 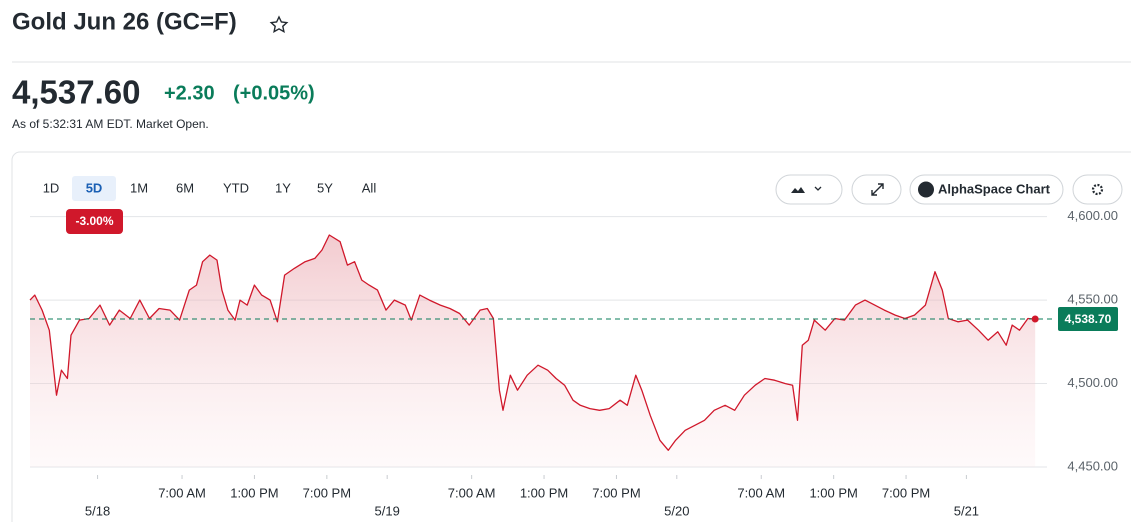 What do you see at coordinates (185, 187) in the screenshot?
I see `range-button: 6M` at bounding box center [185, 187].